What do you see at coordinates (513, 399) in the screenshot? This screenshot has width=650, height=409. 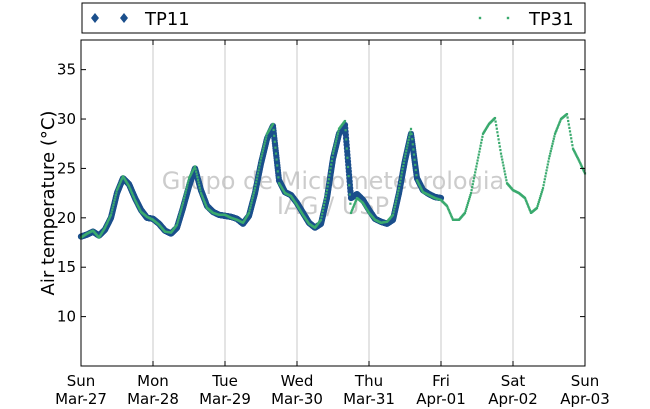 I see `x-tick-label-date: Apr-02` at bounding box center [513, 399].